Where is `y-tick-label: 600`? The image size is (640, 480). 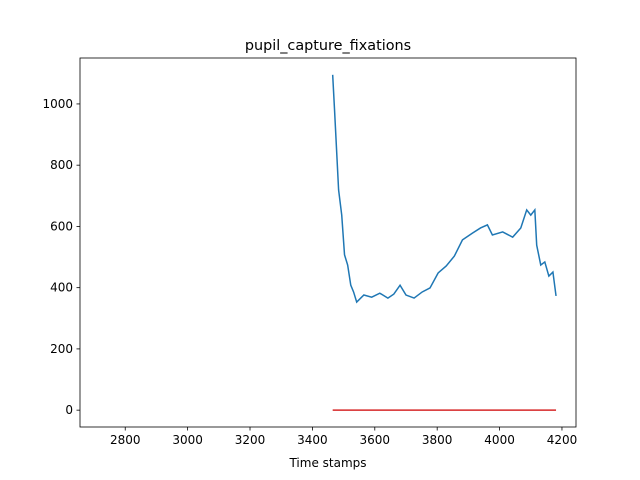
y-tick-label: 600 is located at coordinates (61, 226).